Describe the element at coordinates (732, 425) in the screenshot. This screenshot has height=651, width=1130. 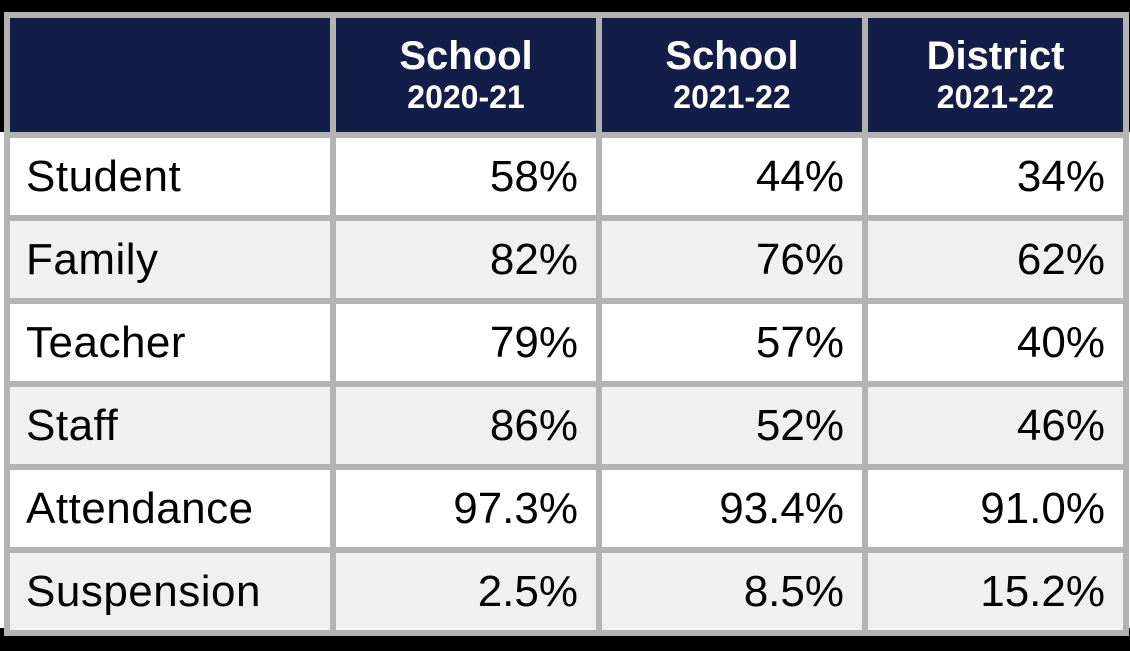
I see `value-cell: 52%` at that location.